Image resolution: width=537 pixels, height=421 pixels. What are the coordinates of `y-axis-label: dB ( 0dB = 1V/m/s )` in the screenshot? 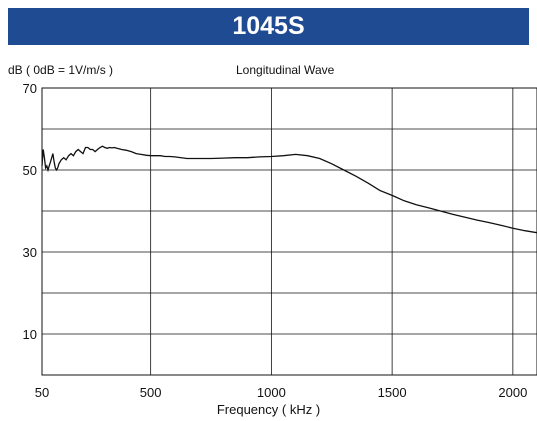 It's located at (61, 70).